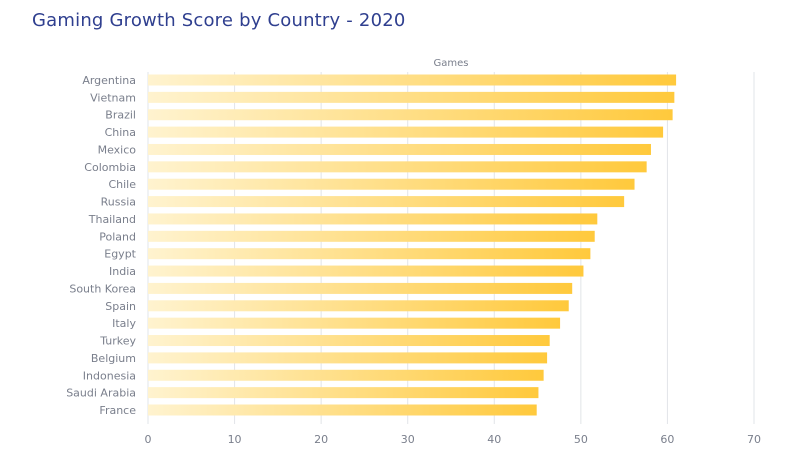  Describe the element at coordinates (451, 63) in the screenshot. I see `x-axis-title: Games` at that location.